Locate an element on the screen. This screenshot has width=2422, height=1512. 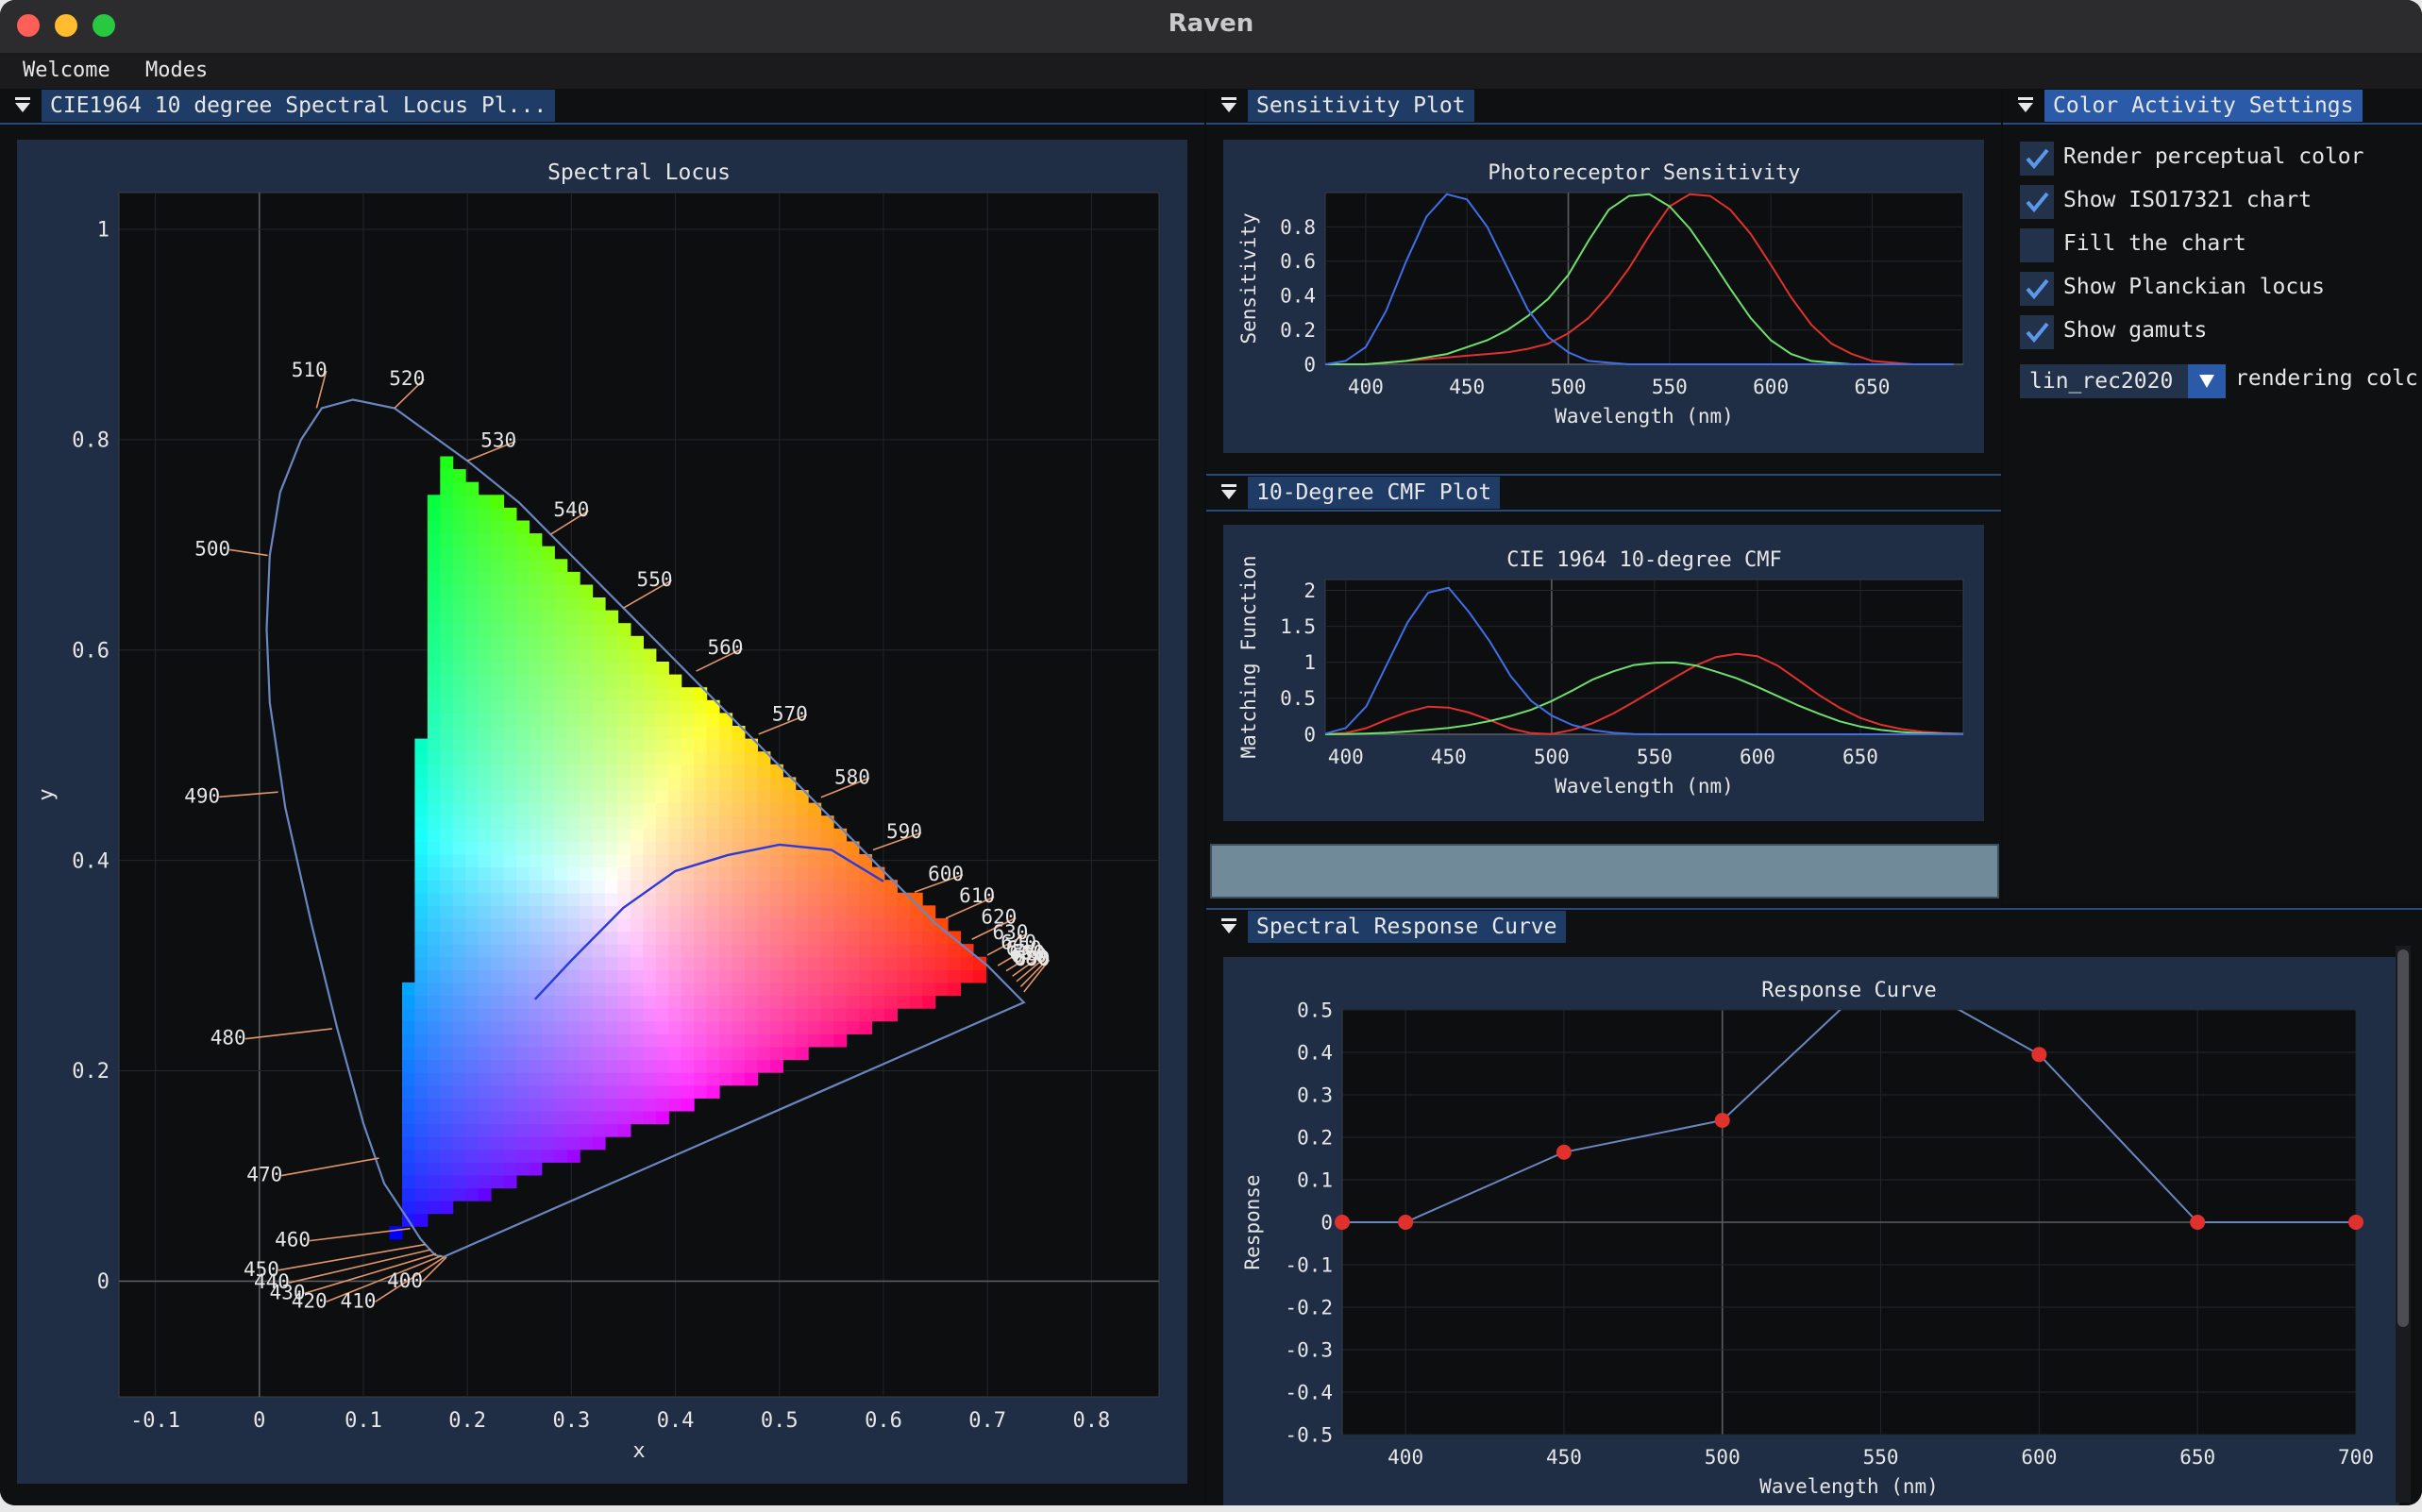
x-tick-label: 0.3 is located at coordinates (571, 1421).